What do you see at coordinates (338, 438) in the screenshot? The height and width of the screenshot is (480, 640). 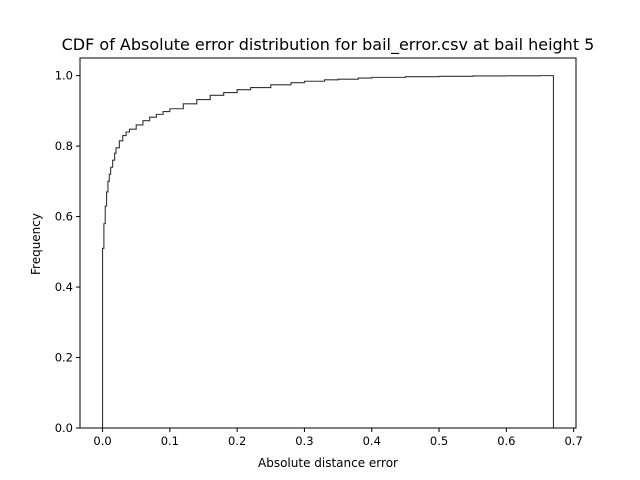 I see `x-axis: 0.0 0.1 0.2 0.3 0.4 0.5 0.6 0.7` at bounding box center [338, 438].